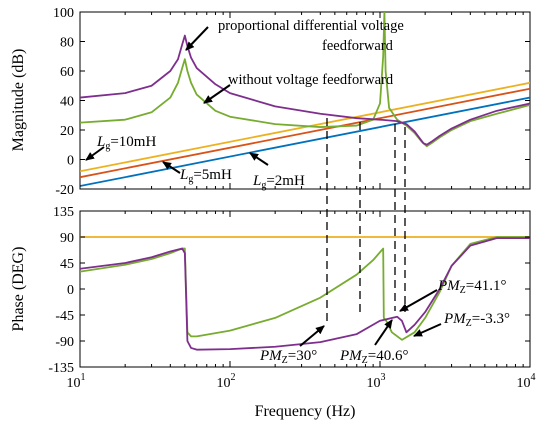  I want to click on y-tick-label: 80, so click(67, 43).